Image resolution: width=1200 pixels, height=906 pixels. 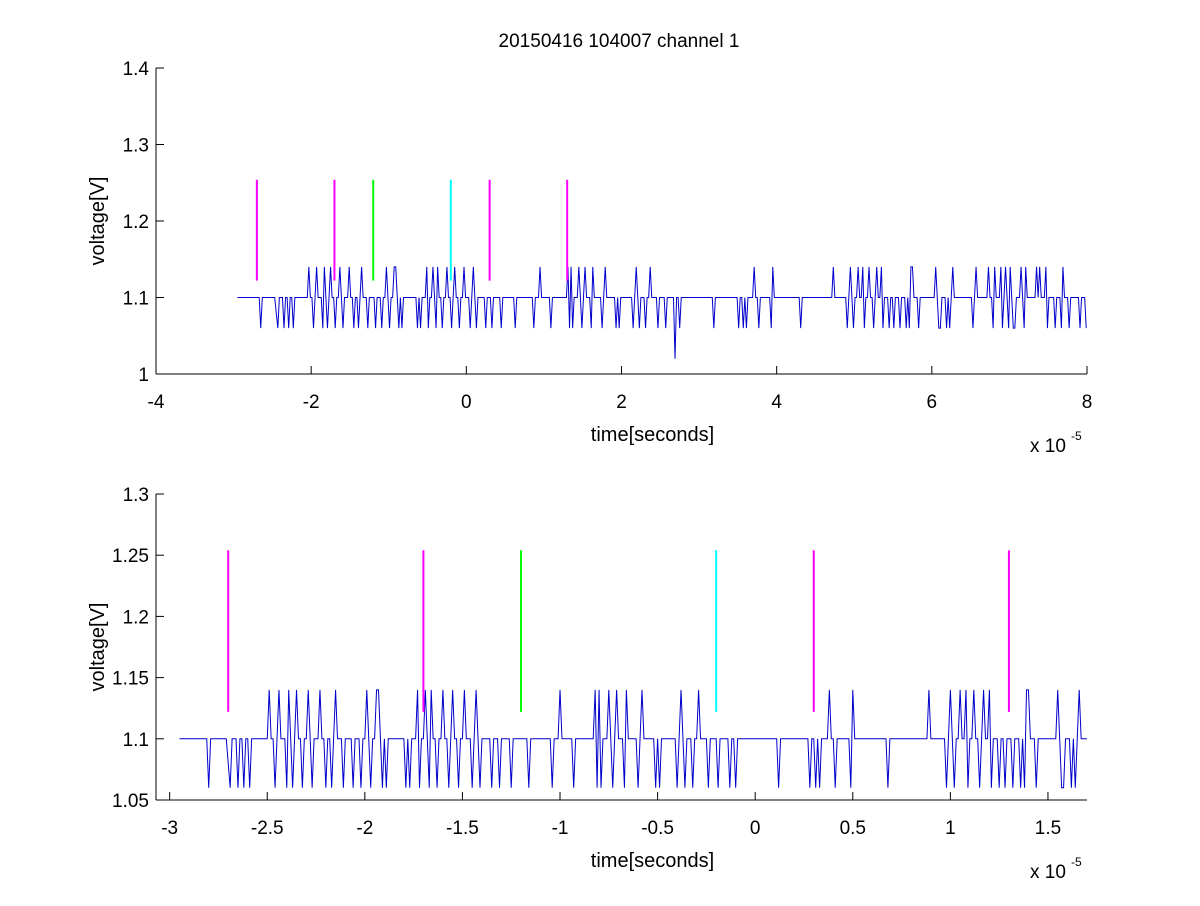 What do you see at coordinates (143, 375) in the screenshot?
I see `y-tick-label: 1` at bounding box center [143, 375].